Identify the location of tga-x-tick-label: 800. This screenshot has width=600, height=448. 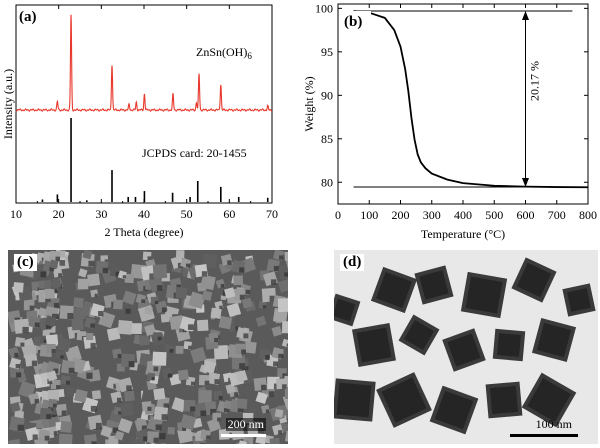
(588, 215).